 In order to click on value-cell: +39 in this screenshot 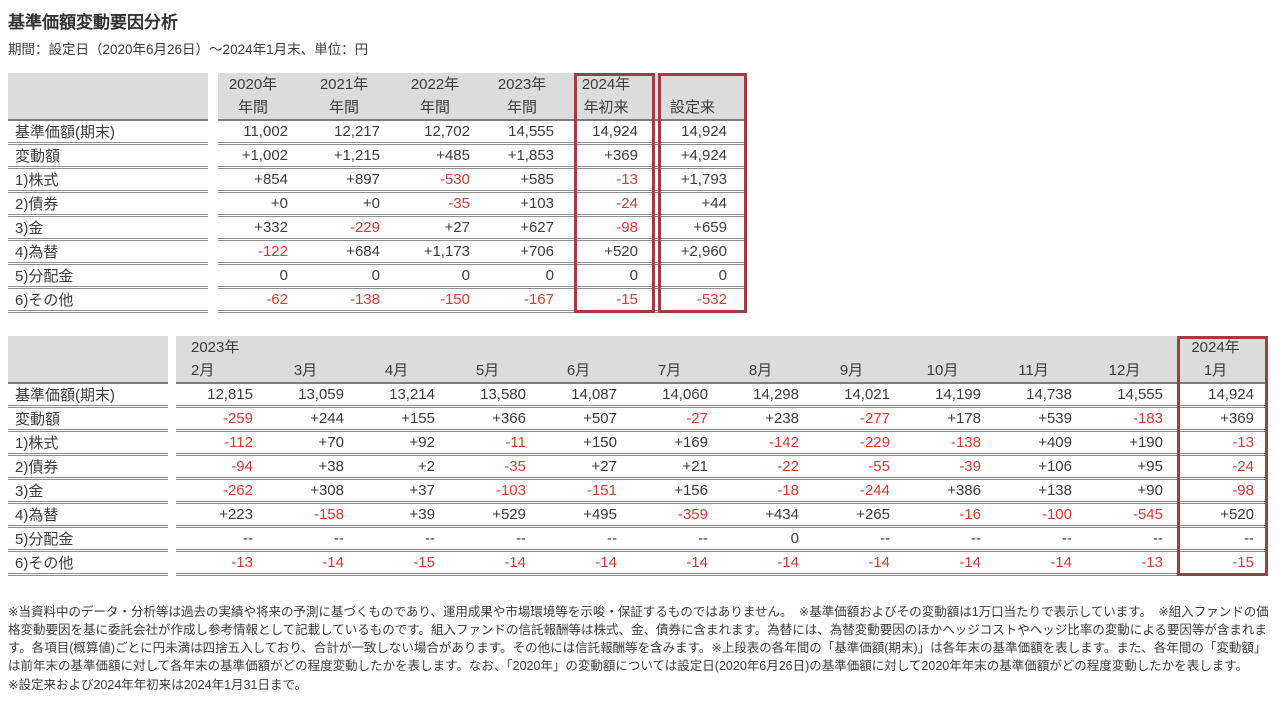, I will do `click(403, 516)`.